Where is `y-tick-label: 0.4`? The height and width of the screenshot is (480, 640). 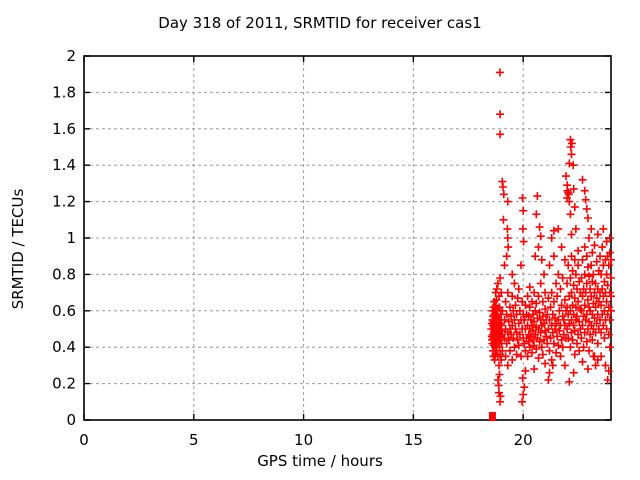 y-tick-label: 0.4 is located at coordinates (64, 347).